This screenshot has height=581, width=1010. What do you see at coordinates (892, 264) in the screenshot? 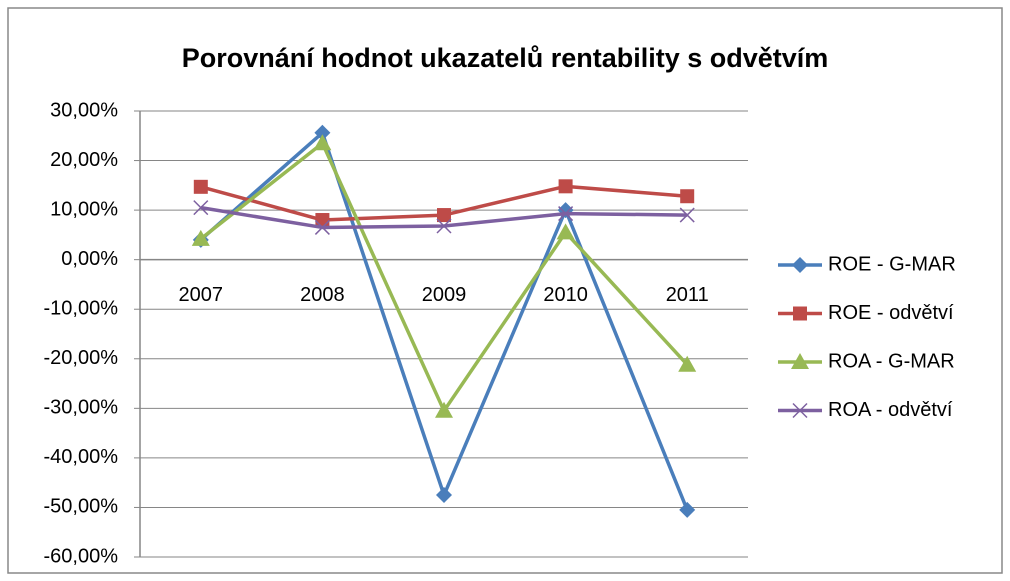
I see `legend-label: ROE - G-MAR` at bounding box center [892, 264].